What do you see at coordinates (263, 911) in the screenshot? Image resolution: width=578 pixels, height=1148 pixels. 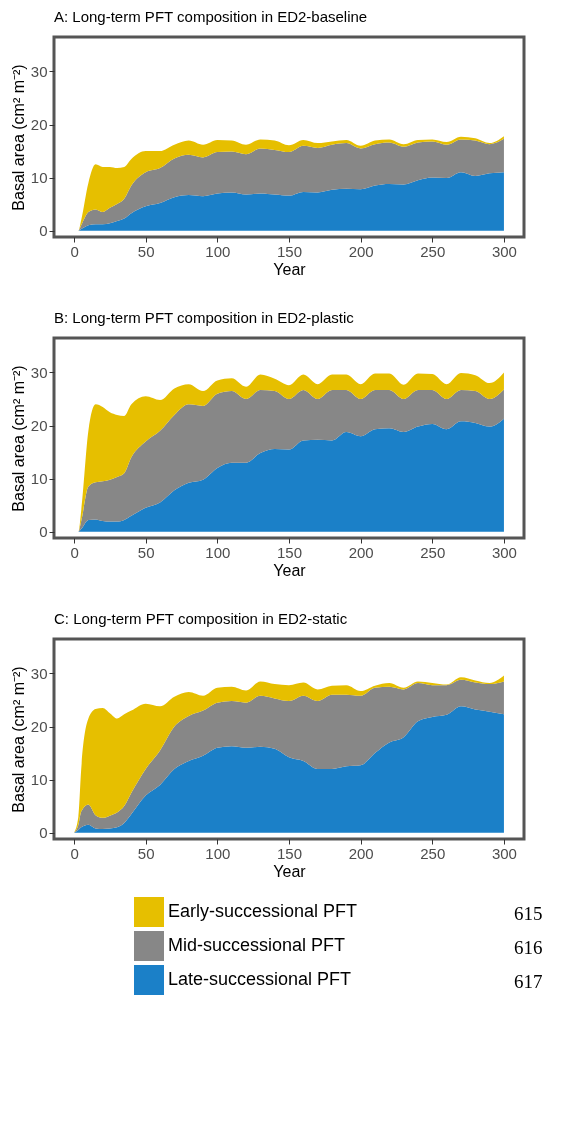 I see `legend-label: Early-successional PFT` at bounding box center [263, 911].